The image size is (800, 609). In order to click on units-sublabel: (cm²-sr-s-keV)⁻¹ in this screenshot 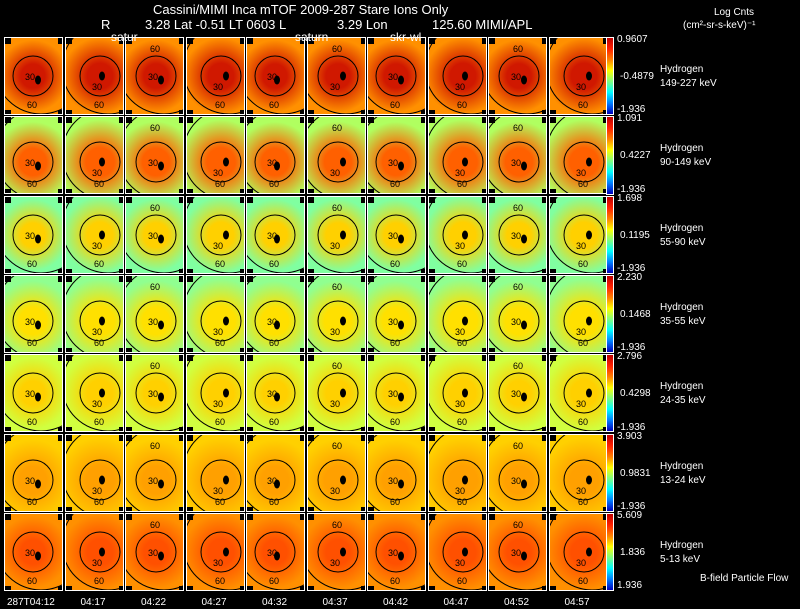, I will do `click(719, 25)`.